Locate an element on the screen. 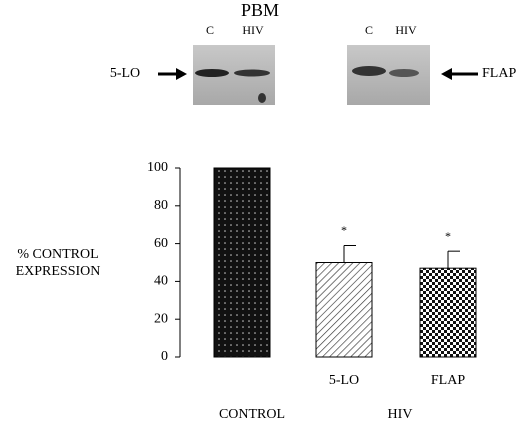  y-tick-label: 60 is located at coordinates (161, 243).